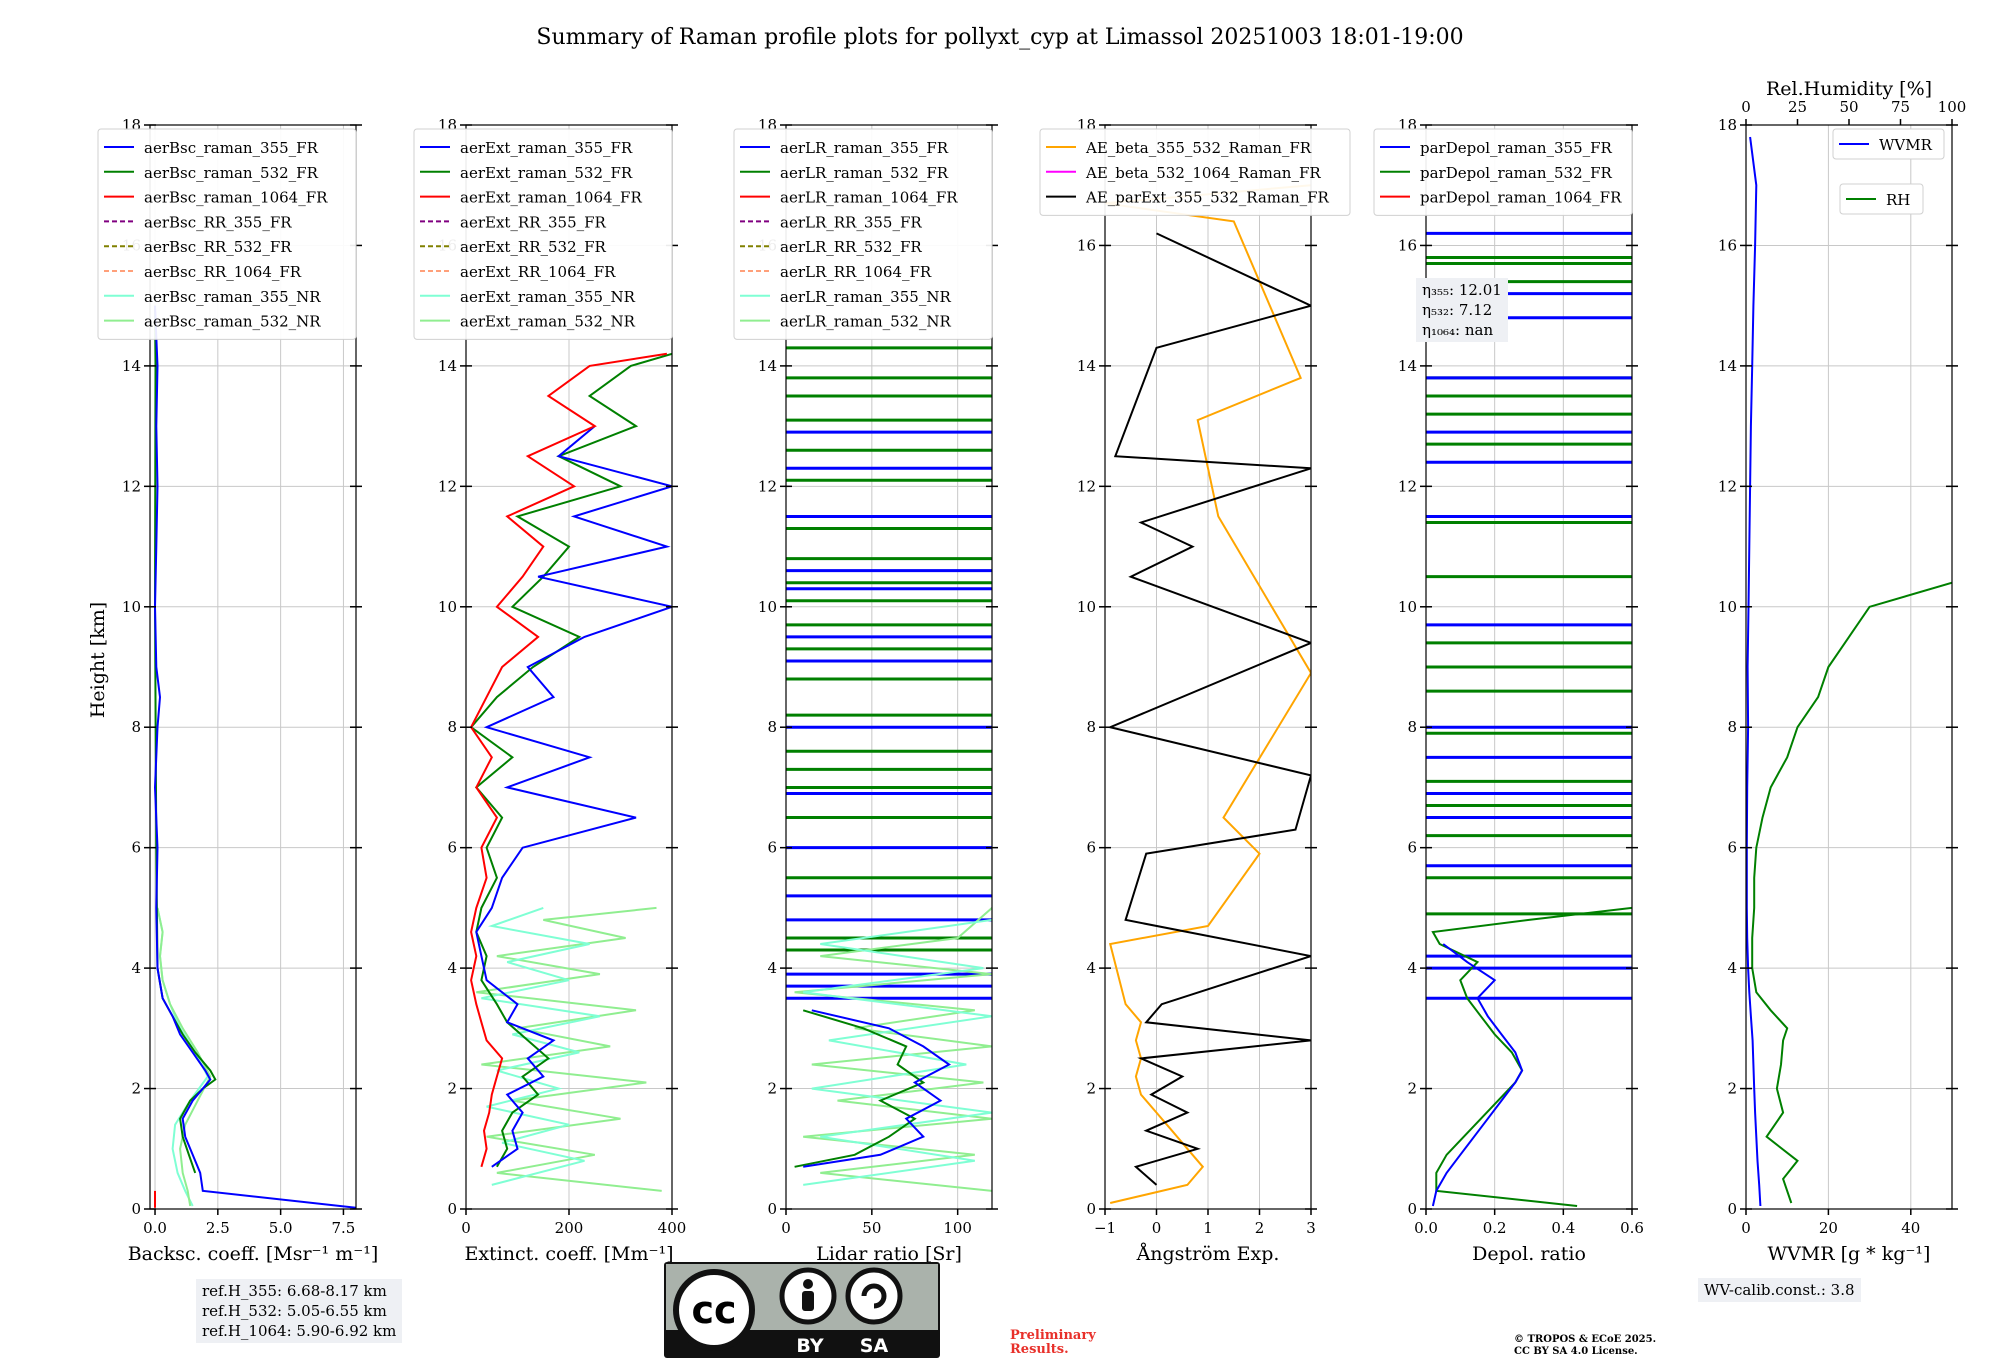  I want to click on lr-legend-label-7: aerLR_raman_532_NR, so click(865, 322).